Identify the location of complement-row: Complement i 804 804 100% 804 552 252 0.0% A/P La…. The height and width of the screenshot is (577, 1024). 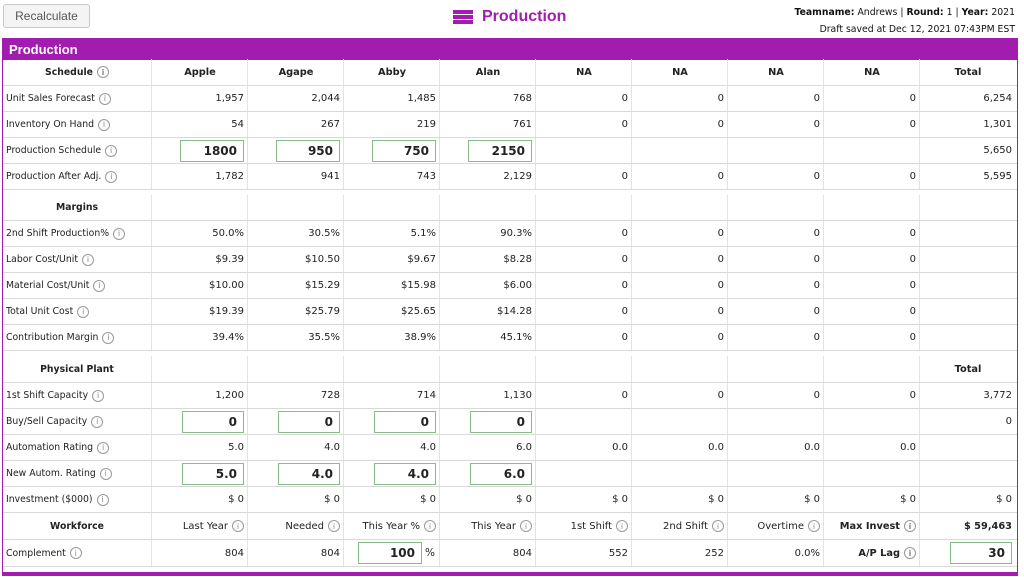
(510, 553).